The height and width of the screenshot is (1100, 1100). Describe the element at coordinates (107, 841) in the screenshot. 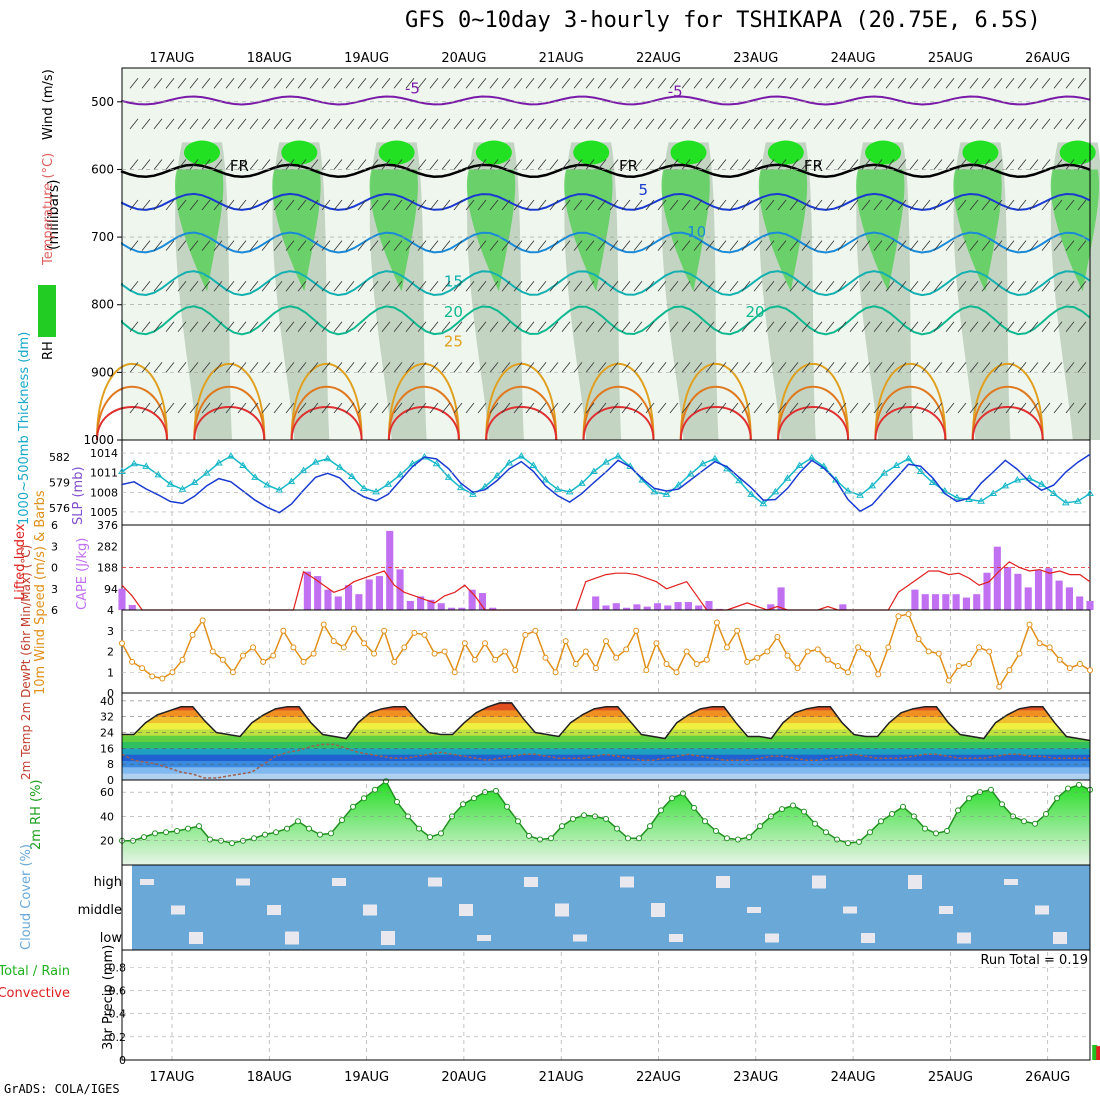

I see `rh-tick-label: 20` at that location.